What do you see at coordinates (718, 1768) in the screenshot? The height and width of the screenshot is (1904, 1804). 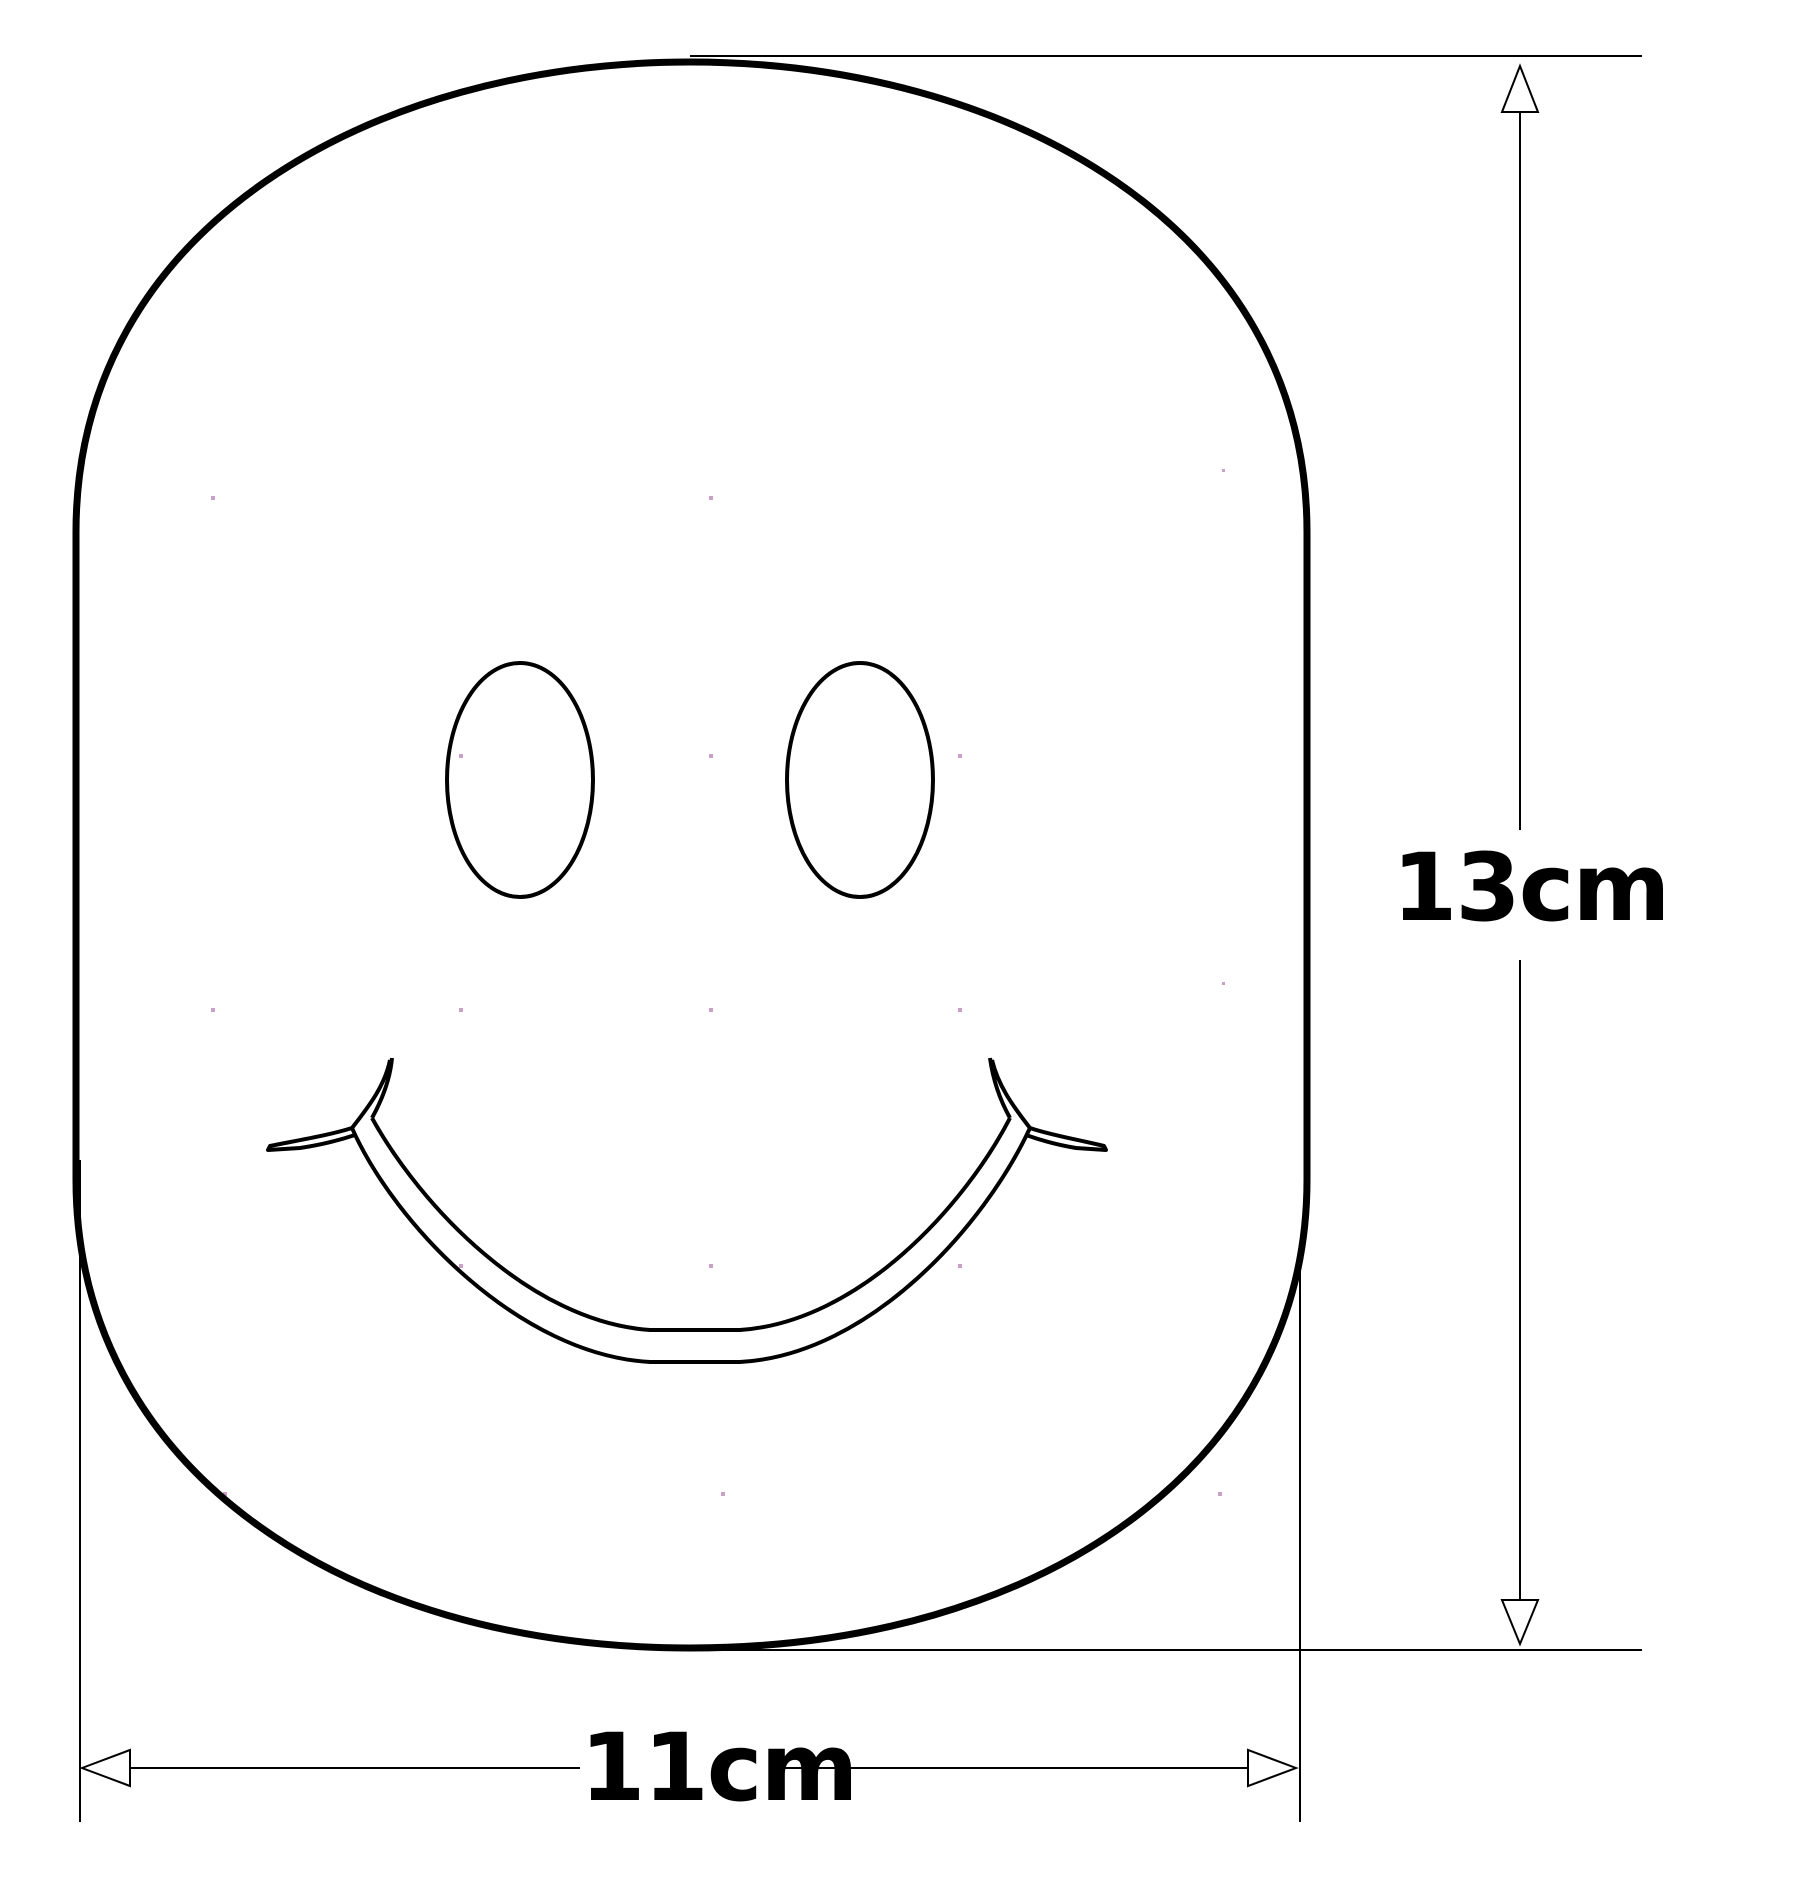 I see `width-label: 11cm` at bounding box center [718, 1768].